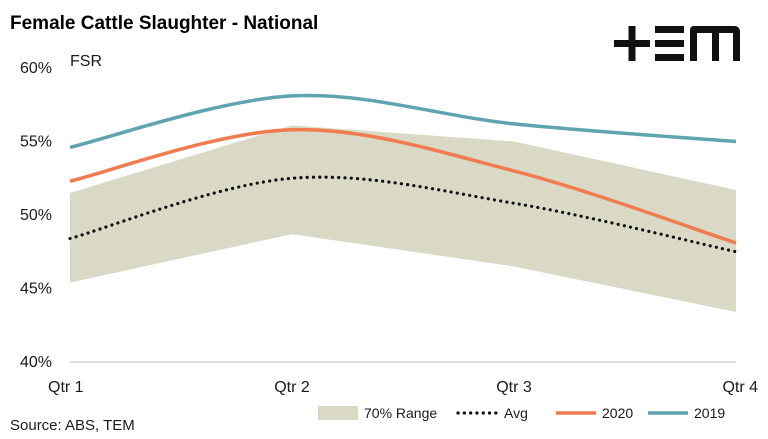 The height and width of the screenshot is (439, 768). I want to click on logo-plus-vertical, so click(632, 43).